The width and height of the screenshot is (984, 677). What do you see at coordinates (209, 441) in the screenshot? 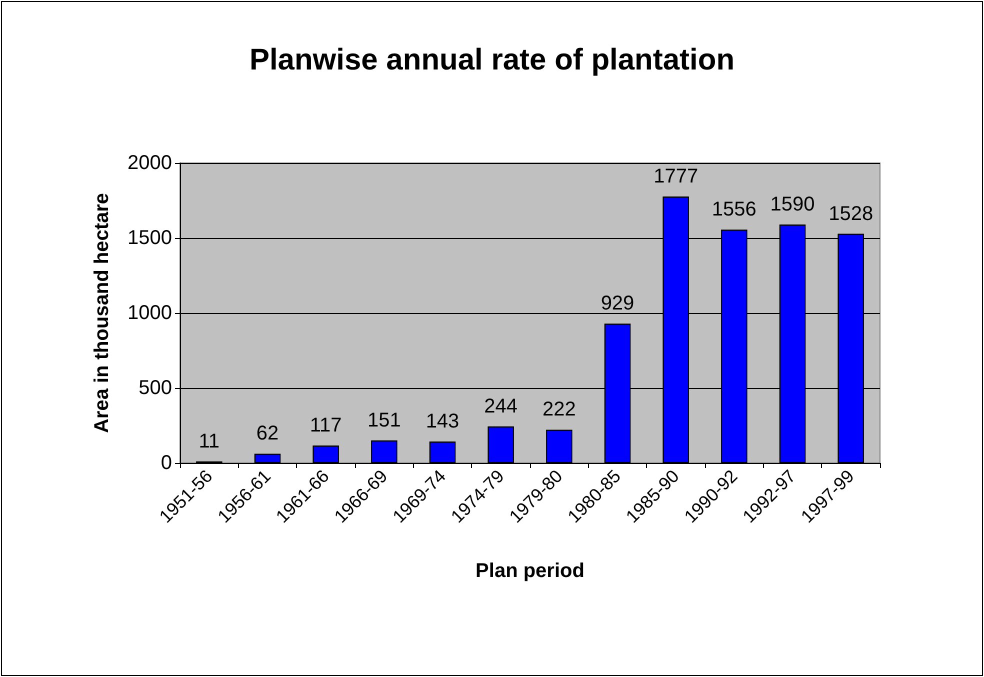
I see `data-label: 11` at bounding box center [209, 441].